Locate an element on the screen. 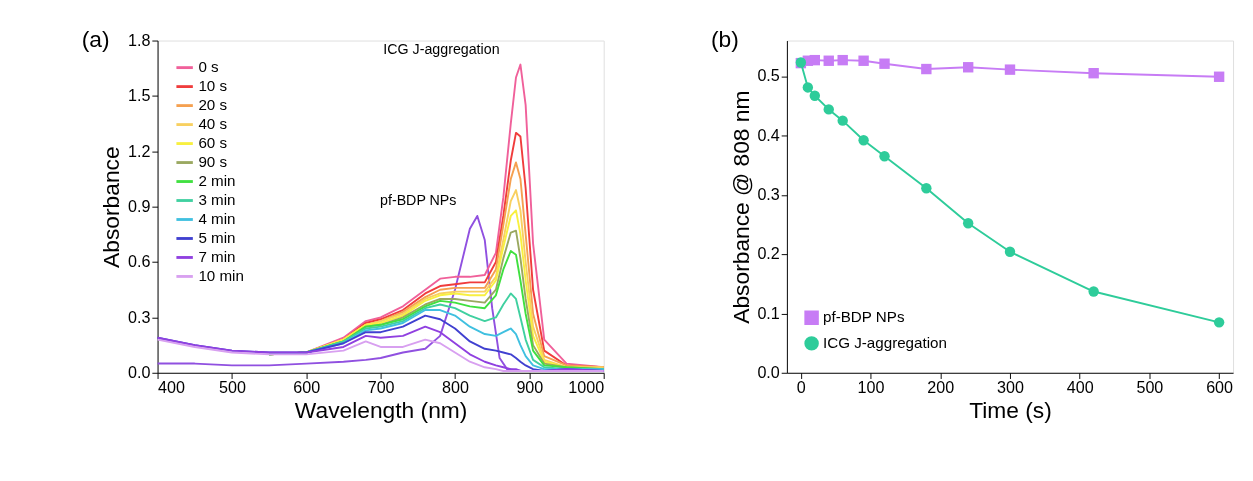 The width and height of the screenshot is (1253, 481). legend-label: 20 s is located at coordinates (213, 105).